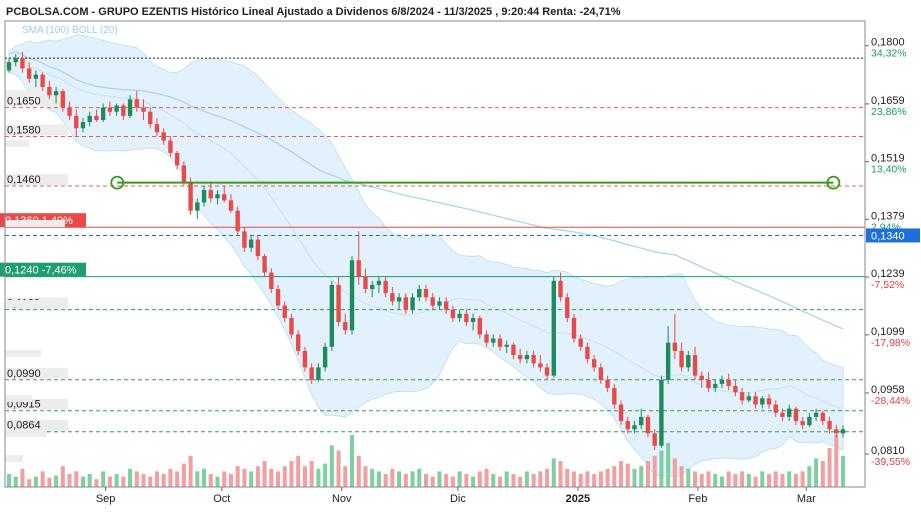  What do you see at coordinates (24, 102) in the screenshot?
I see `level-label: 0,1650` at bounding box center [24, 102].